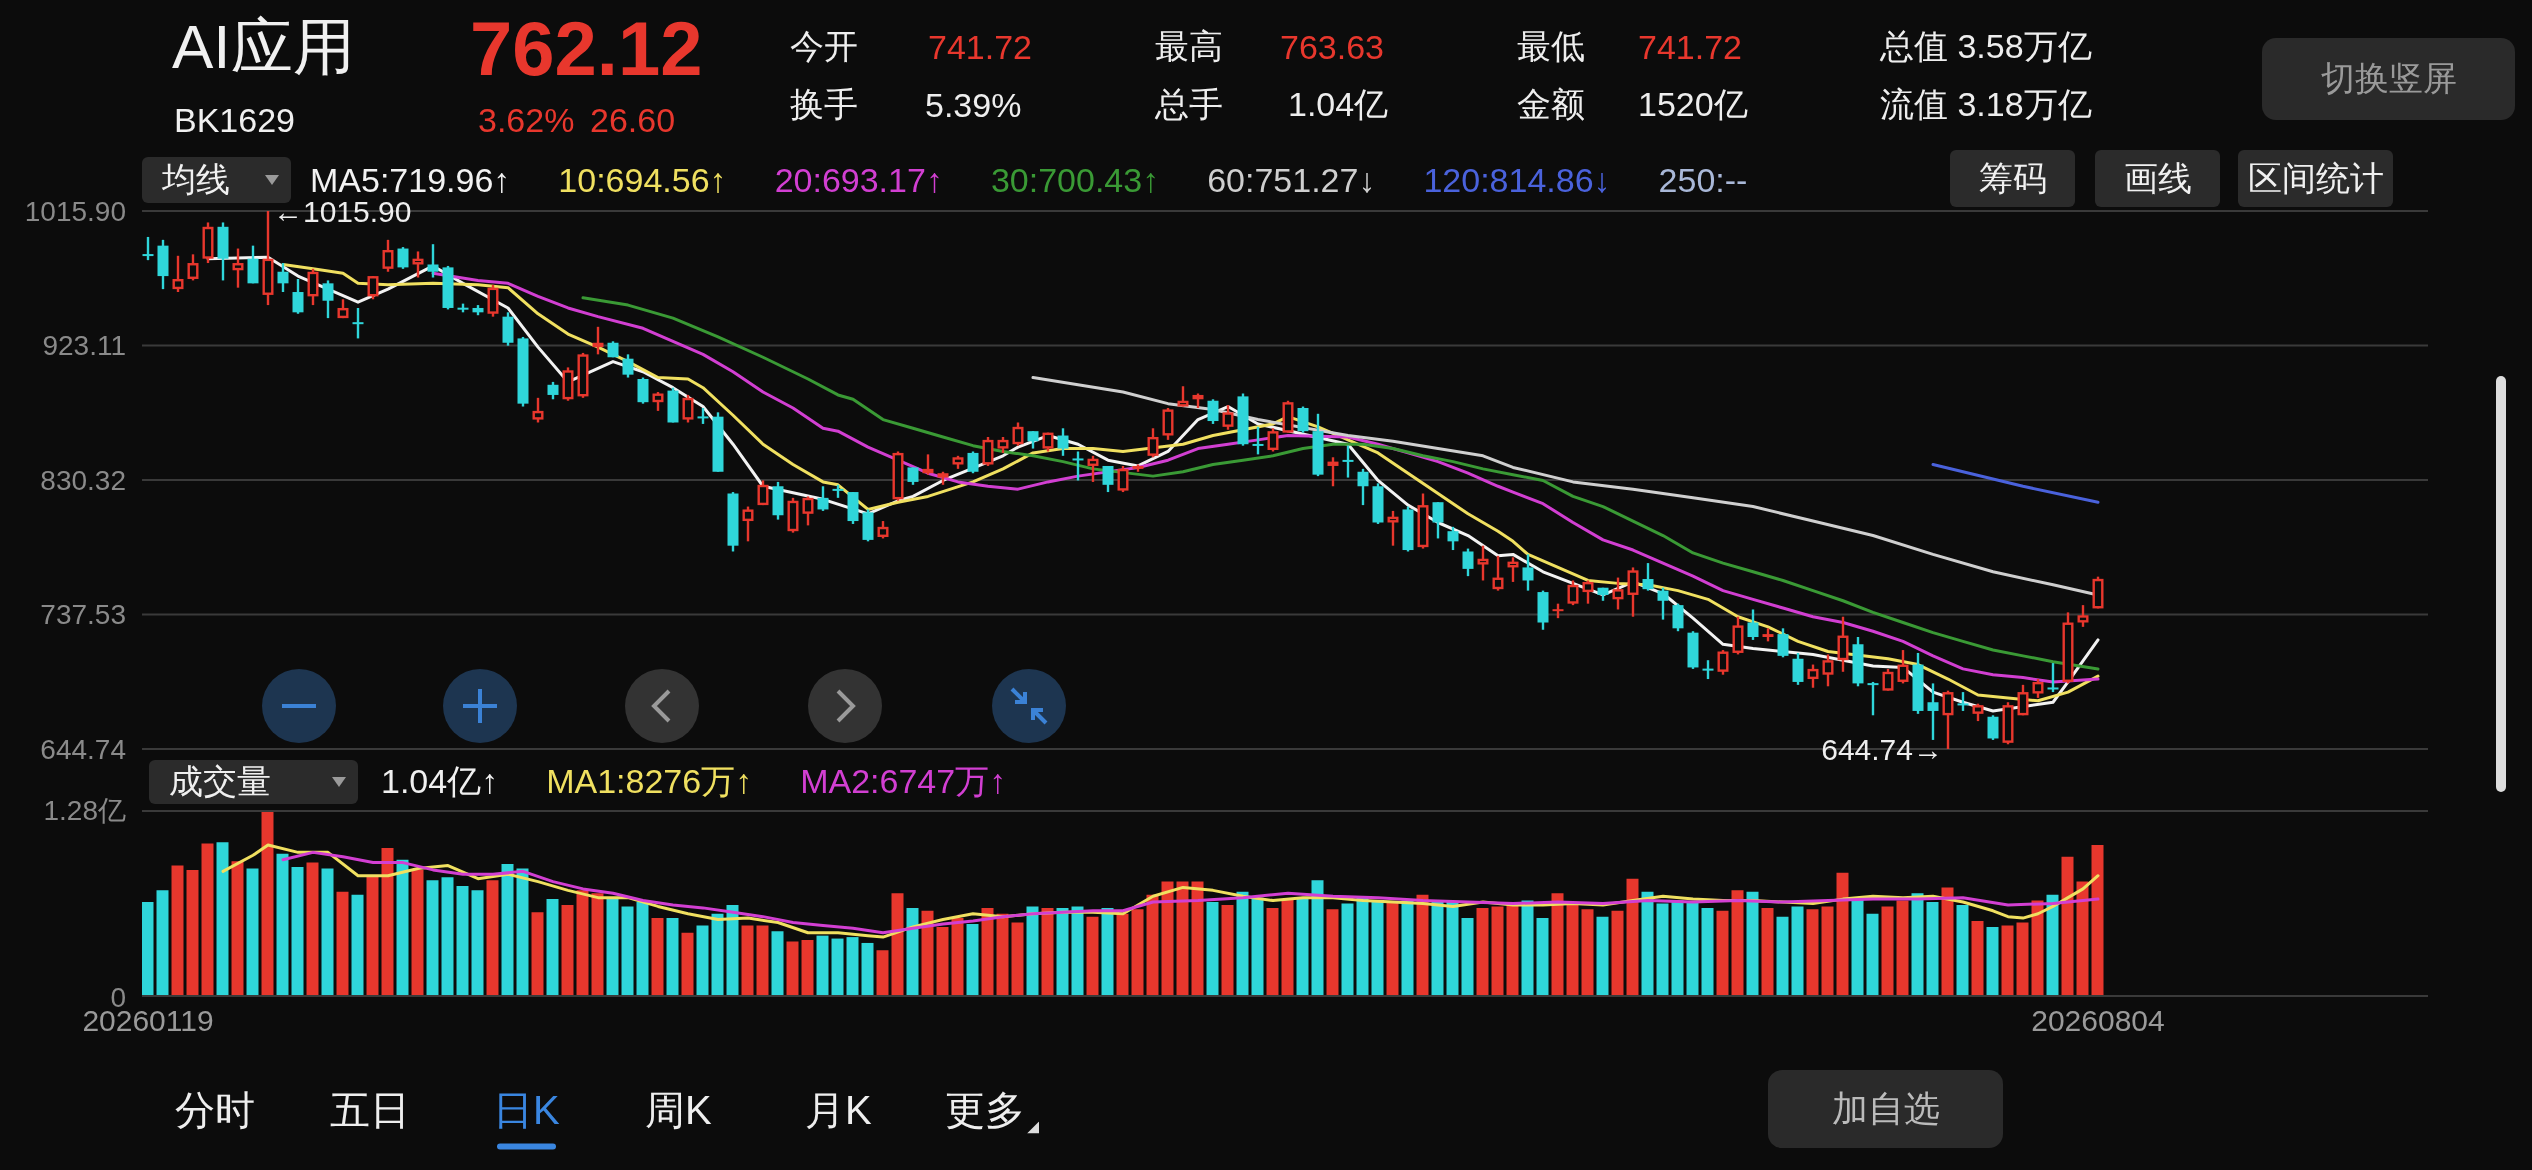 The height and width of the screenshot is (1170, 2532). What do you see at coordinates (642, 179) in the screenshot?
I see `text: 10:694.56↑` at bounding box center [642, 179].